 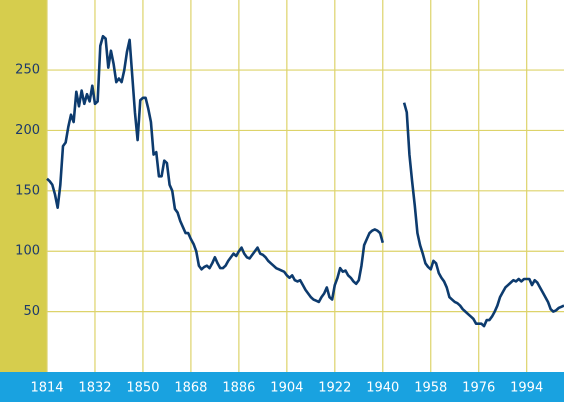 I want to click on x-tick-label: 1886, so click(x=238, y=388).